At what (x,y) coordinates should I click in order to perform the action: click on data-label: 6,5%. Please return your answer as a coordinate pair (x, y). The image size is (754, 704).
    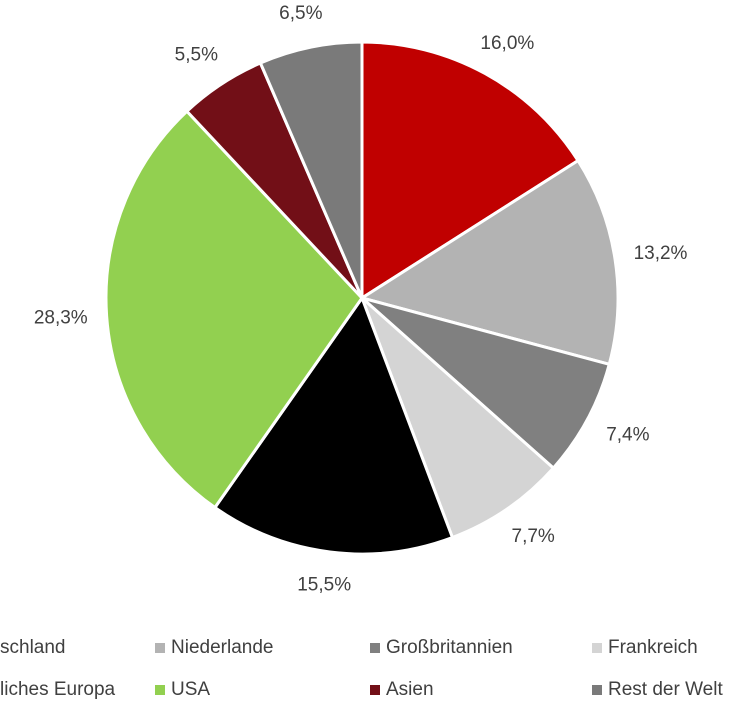
    Looking at the image, I should click on (300, 13).